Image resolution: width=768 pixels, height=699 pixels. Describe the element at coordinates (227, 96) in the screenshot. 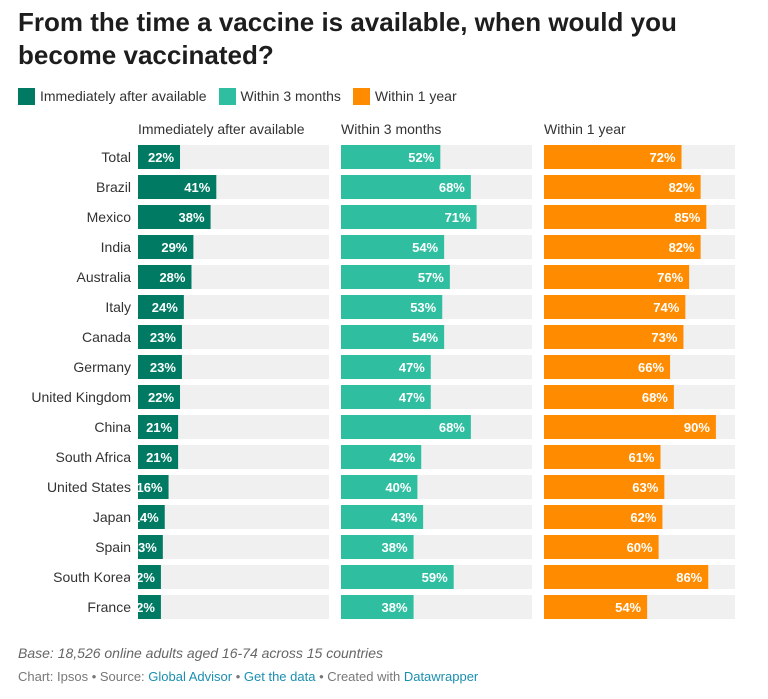

I see `legend-swatch-3-months` at that location.